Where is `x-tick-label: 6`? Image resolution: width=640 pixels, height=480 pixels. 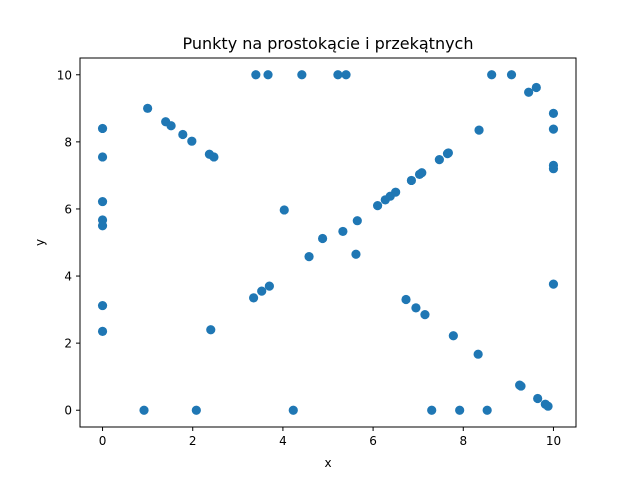
x-tick-label: 6 is located at coordinates (373, 441).